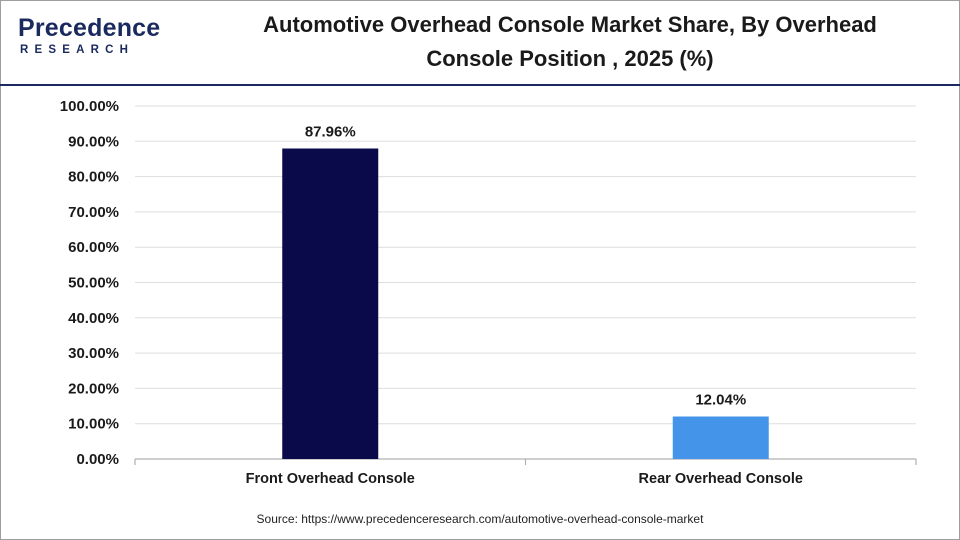 This screenshot has height=540, width=960. I want to click on y-tick-label: 100.00%, so click(89, 106).